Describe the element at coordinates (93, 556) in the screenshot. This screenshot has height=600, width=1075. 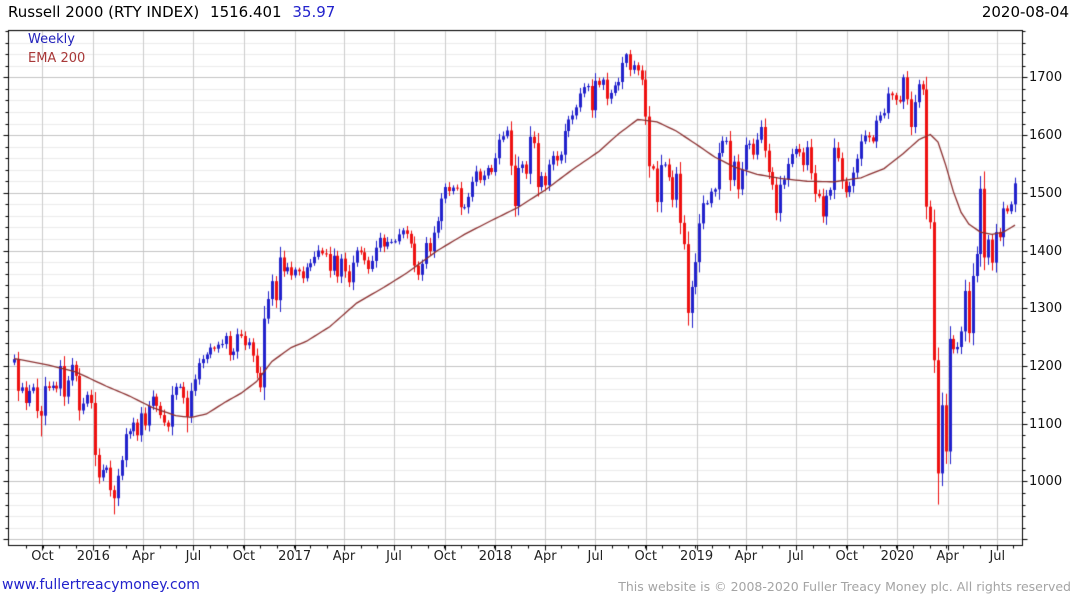
I see `time-axis-label: 2016` at that location.